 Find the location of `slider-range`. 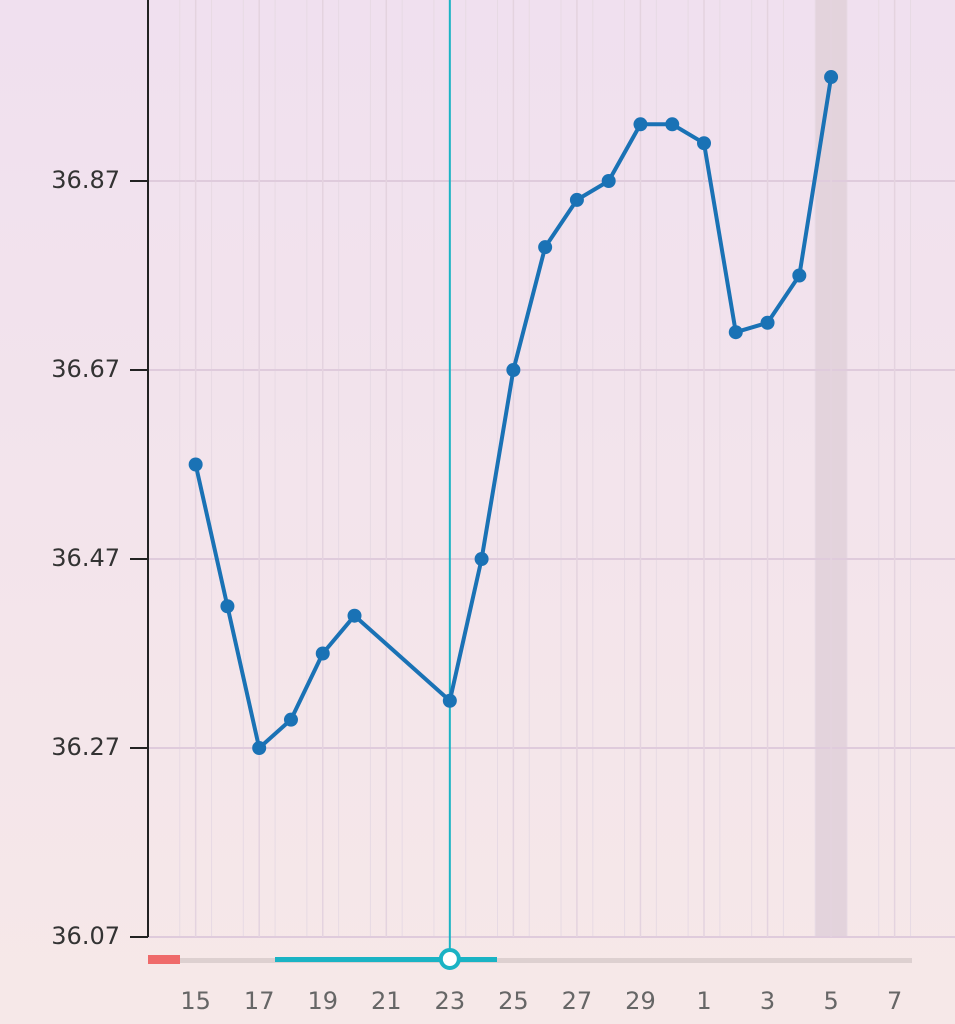

slider-range is located at coordinates (386, 959).